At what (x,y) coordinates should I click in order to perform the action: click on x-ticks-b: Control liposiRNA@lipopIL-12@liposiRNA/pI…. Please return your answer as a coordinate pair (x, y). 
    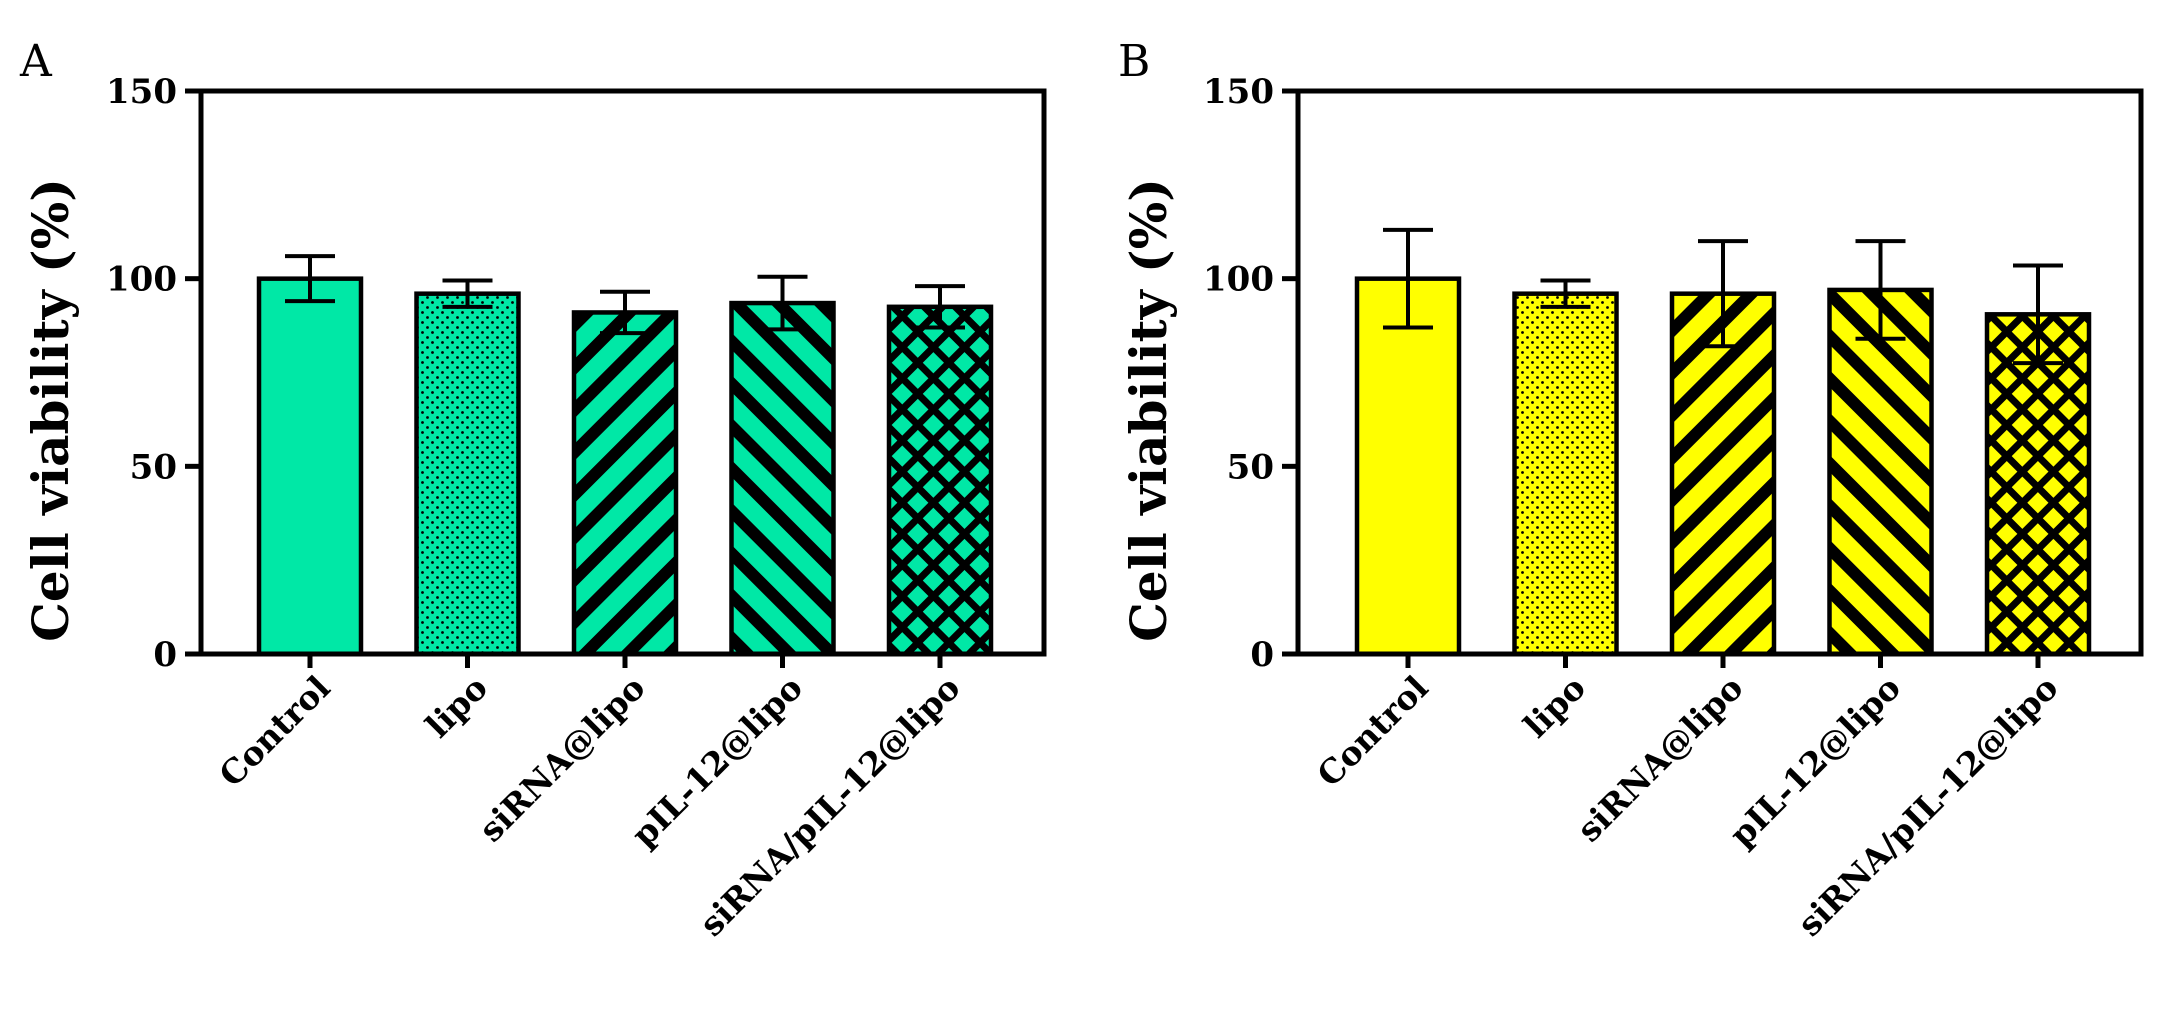
    Looking at the image, I should click on (1687, 799).